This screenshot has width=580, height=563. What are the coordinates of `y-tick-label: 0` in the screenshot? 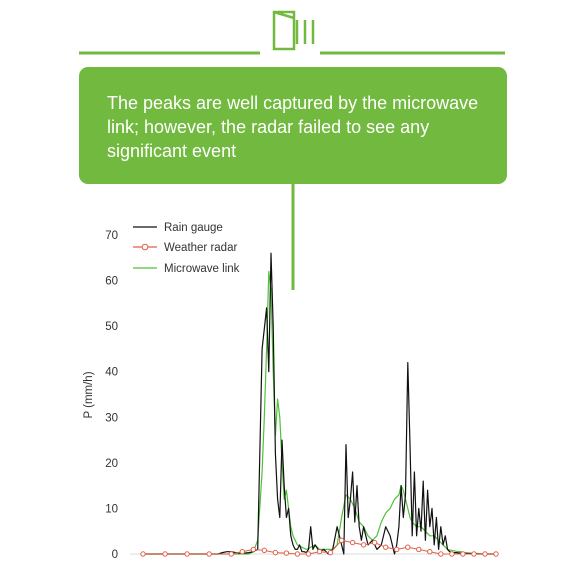 It's located at (115, 555).